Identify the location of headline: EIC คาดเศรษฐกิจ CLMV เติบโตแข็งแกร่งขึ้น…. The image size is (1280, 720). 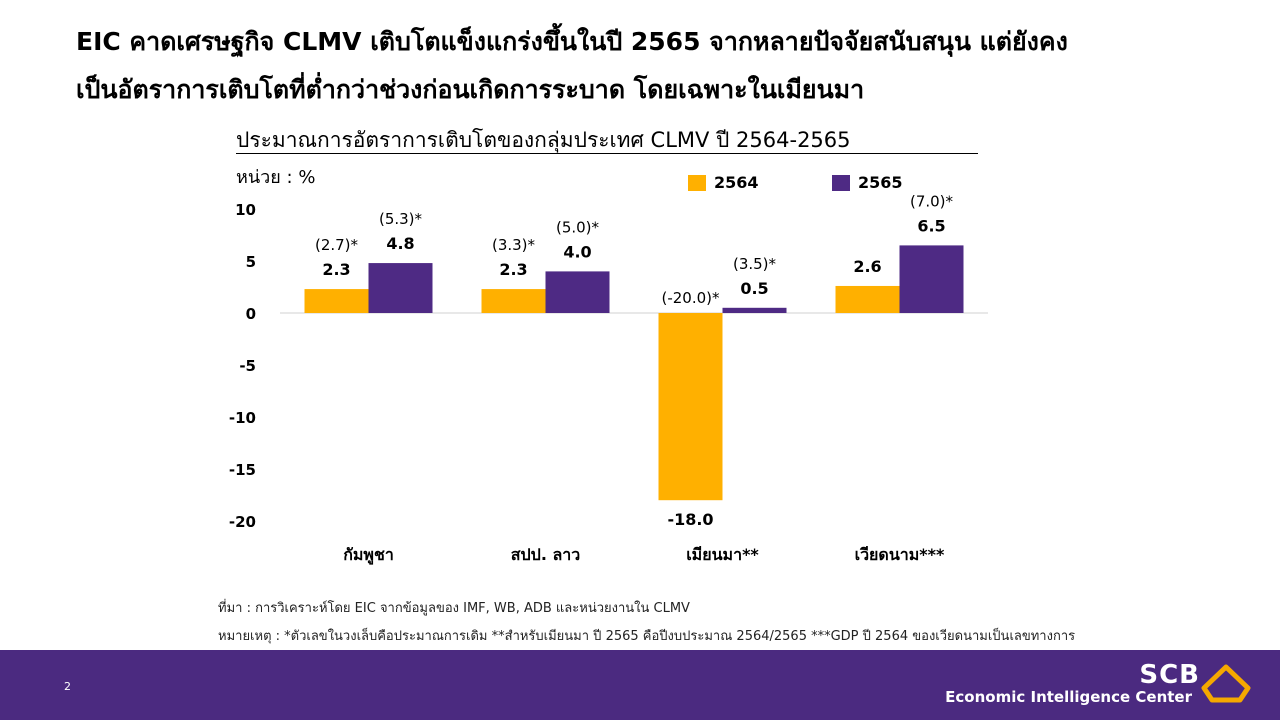
(656, 66).